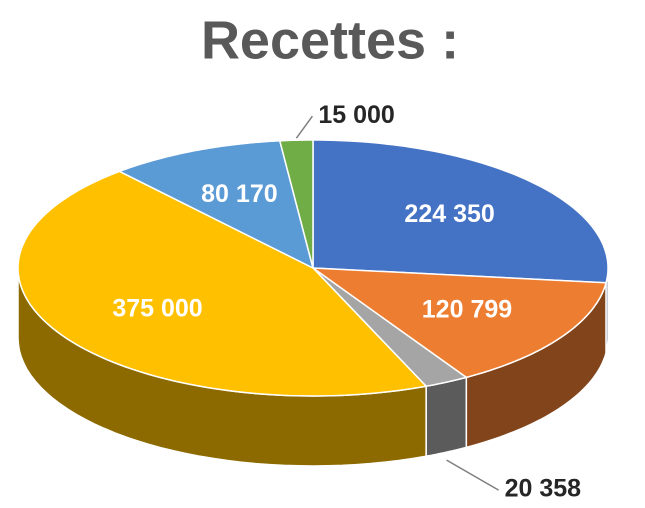 This screenshot has width=645, height=508. What do you see at coordinates (446, 417) in the screenshot?
I see `slice-side` at bounding box center [446, 417].